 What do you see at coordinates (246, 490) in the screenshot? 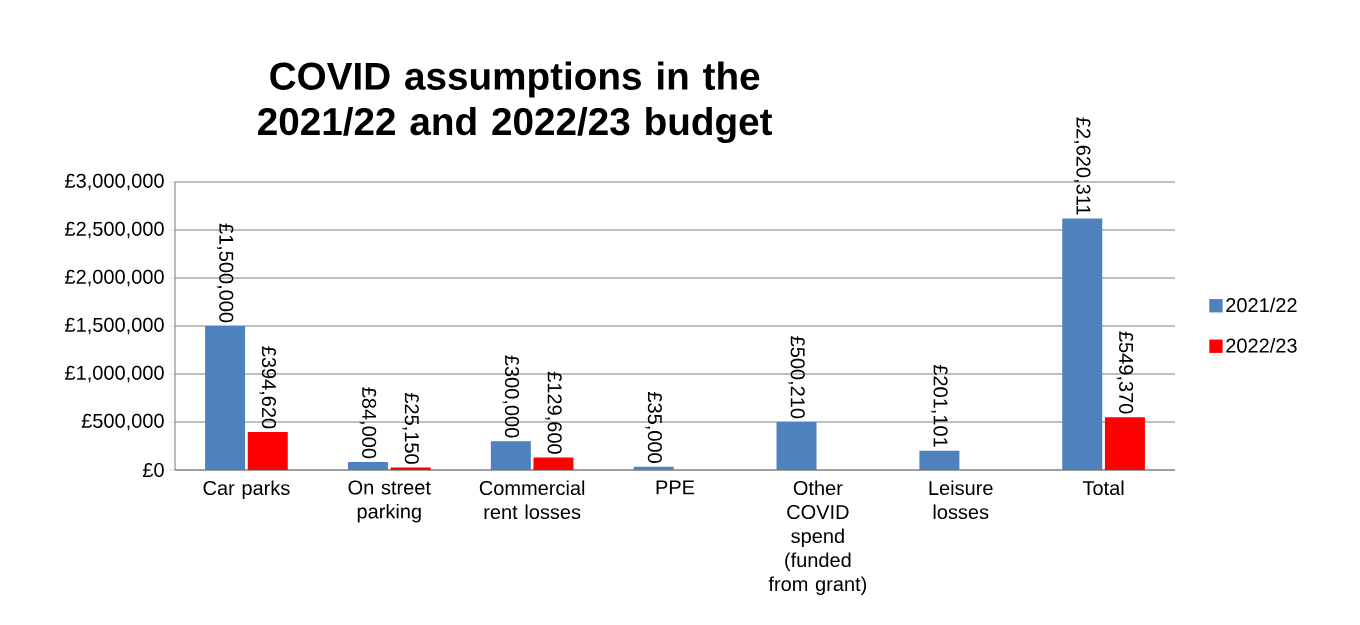
I see `x-tick-label: Car parks` at bounding box center [246, 490].